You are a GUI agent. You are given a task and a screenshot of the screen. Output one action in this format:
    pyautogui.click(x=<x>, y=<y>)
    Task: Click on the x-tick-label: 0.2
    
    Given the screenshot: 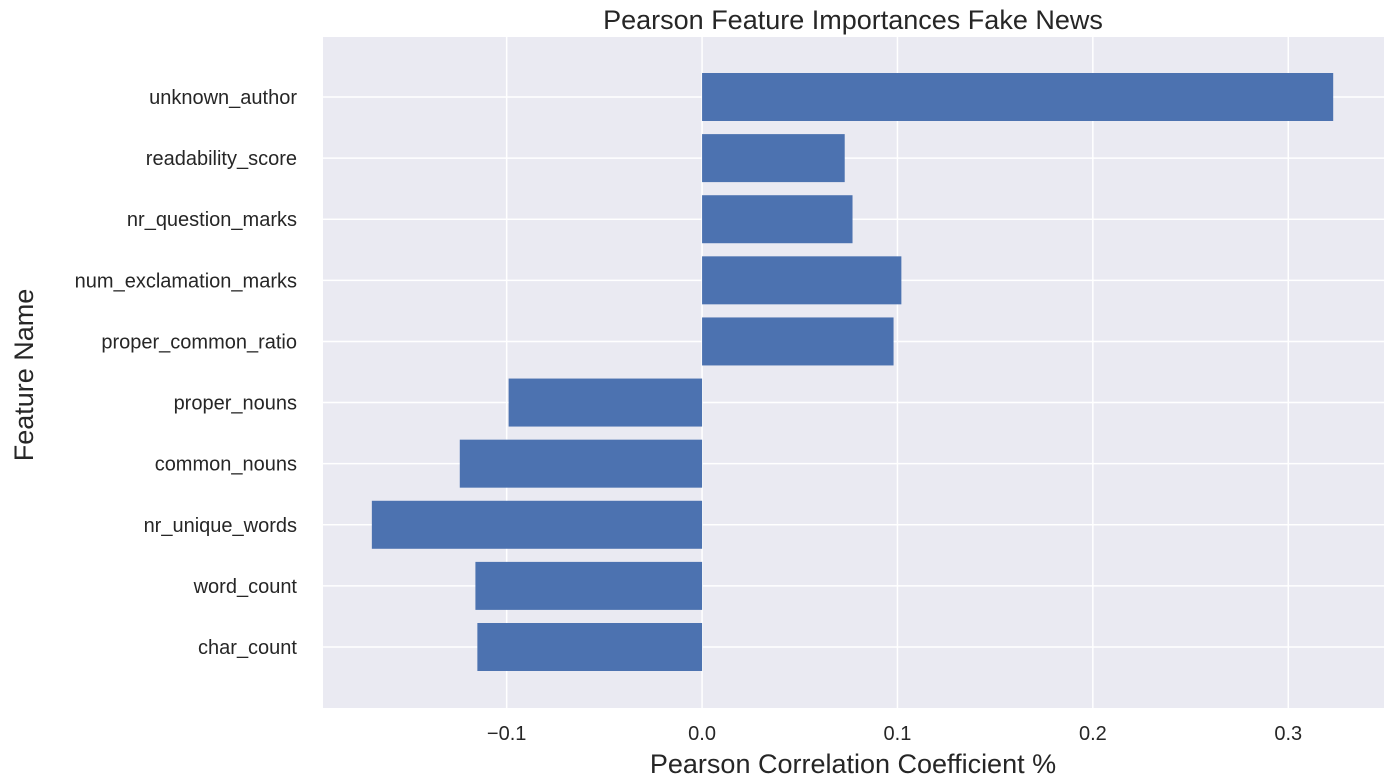 What is the action you would take?
    pyautogui.click(x=1093, y=734)
    